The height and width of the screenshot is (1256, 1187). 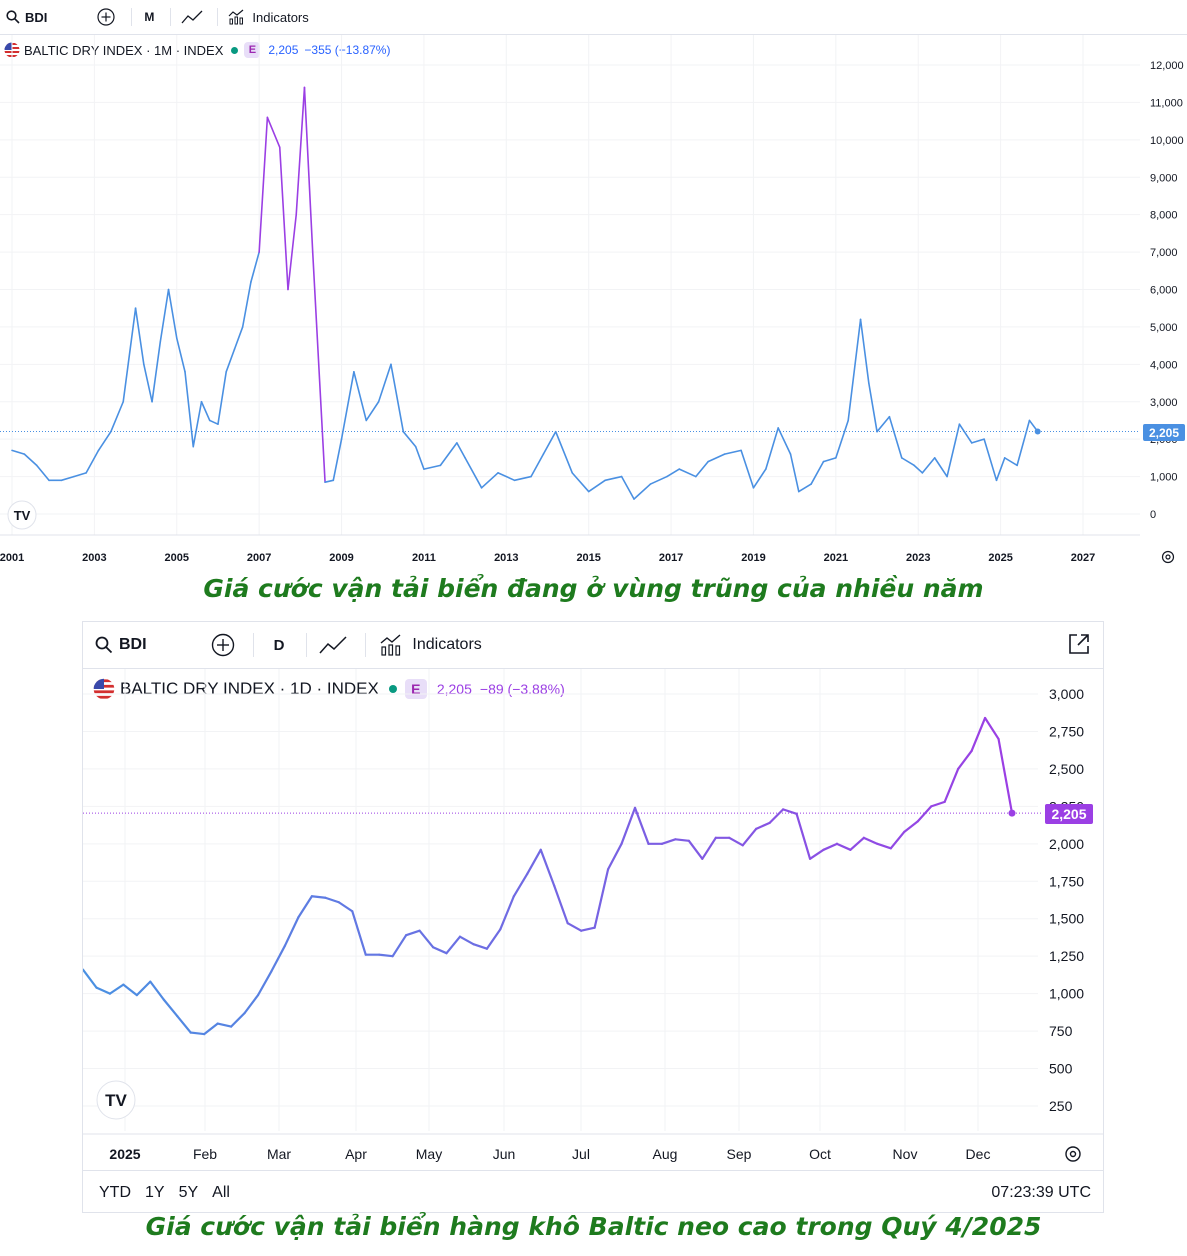 What do you see at coordinates (12, 558) in the screenshot?
I see `x-tick-label: 2001` at bounding box center [12, 558].